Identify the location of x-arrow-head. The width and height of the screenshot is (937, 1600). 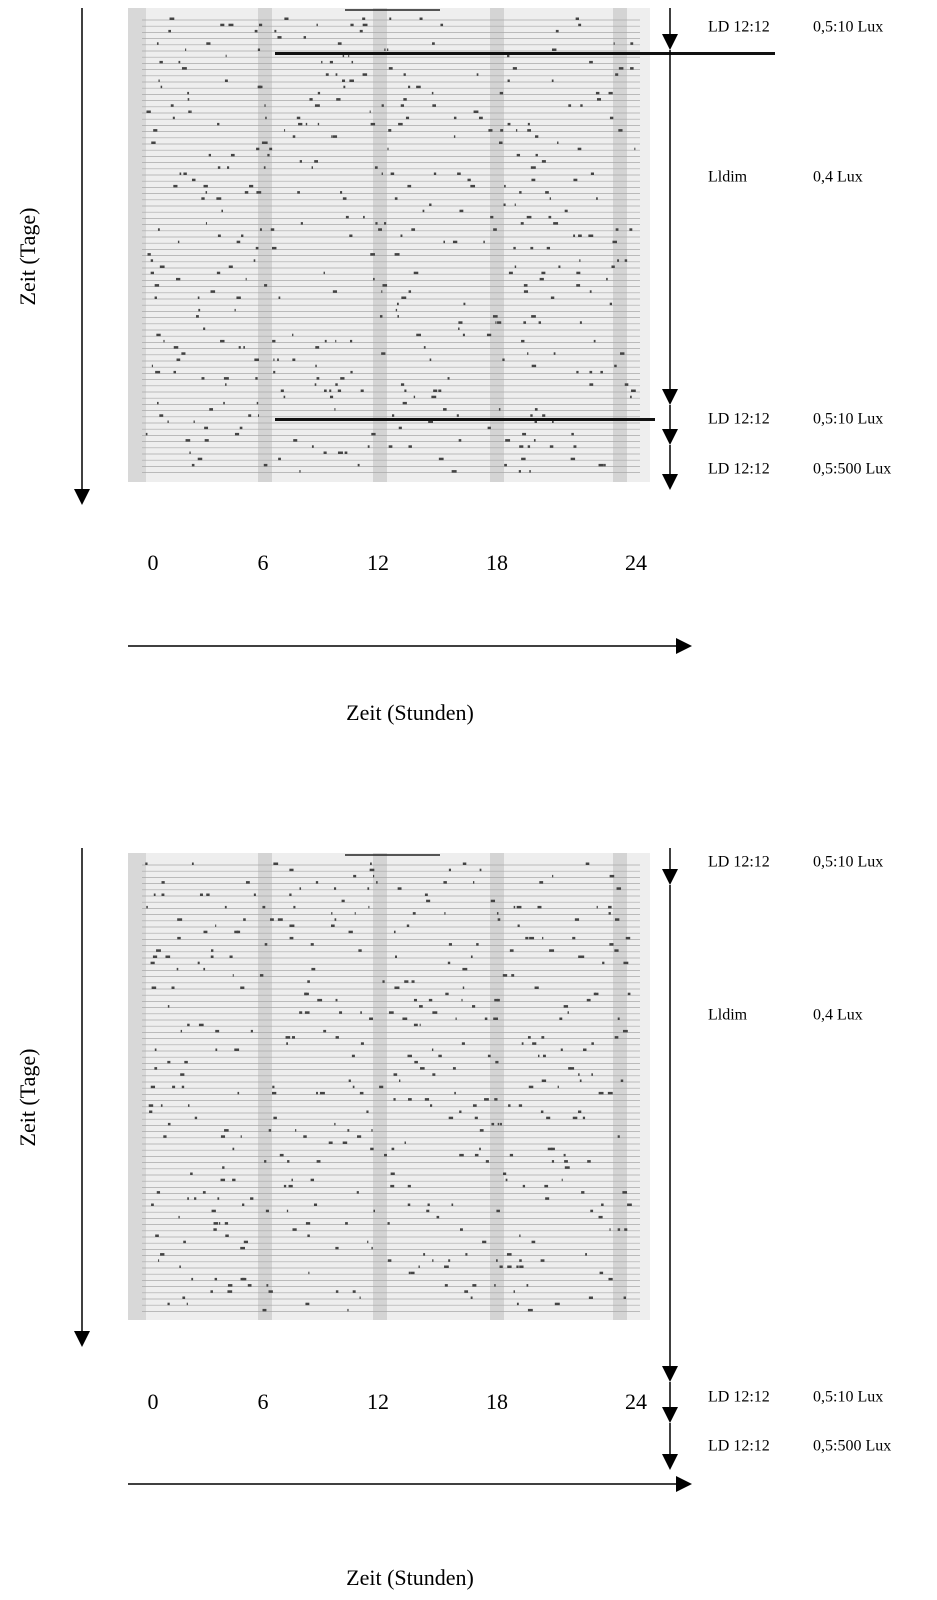
(684, 646).